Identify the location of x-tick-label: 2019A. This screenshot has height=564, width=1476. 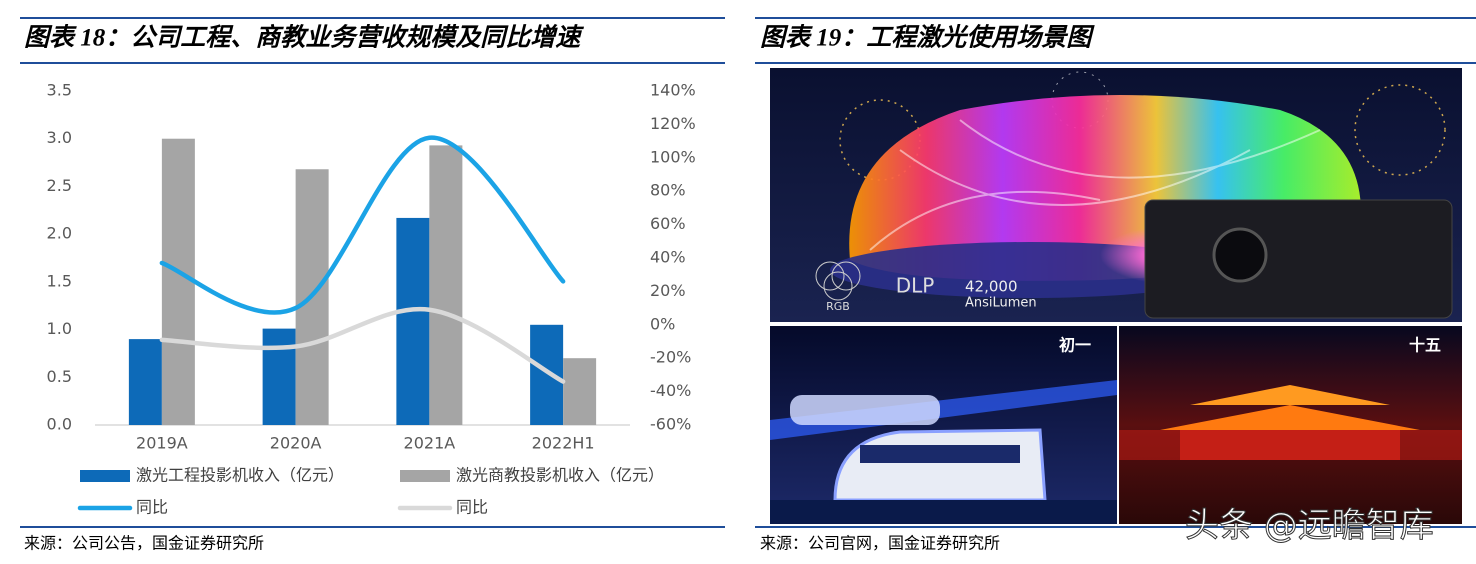
(162, 443).